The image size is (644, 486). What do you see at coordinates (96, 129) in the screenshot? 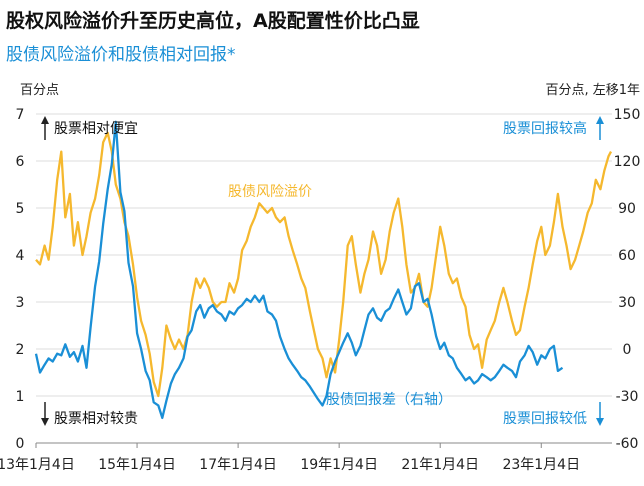
I see `annotation-stocks-cheap: 股票相对便宜` at bounding box center [96, 129].